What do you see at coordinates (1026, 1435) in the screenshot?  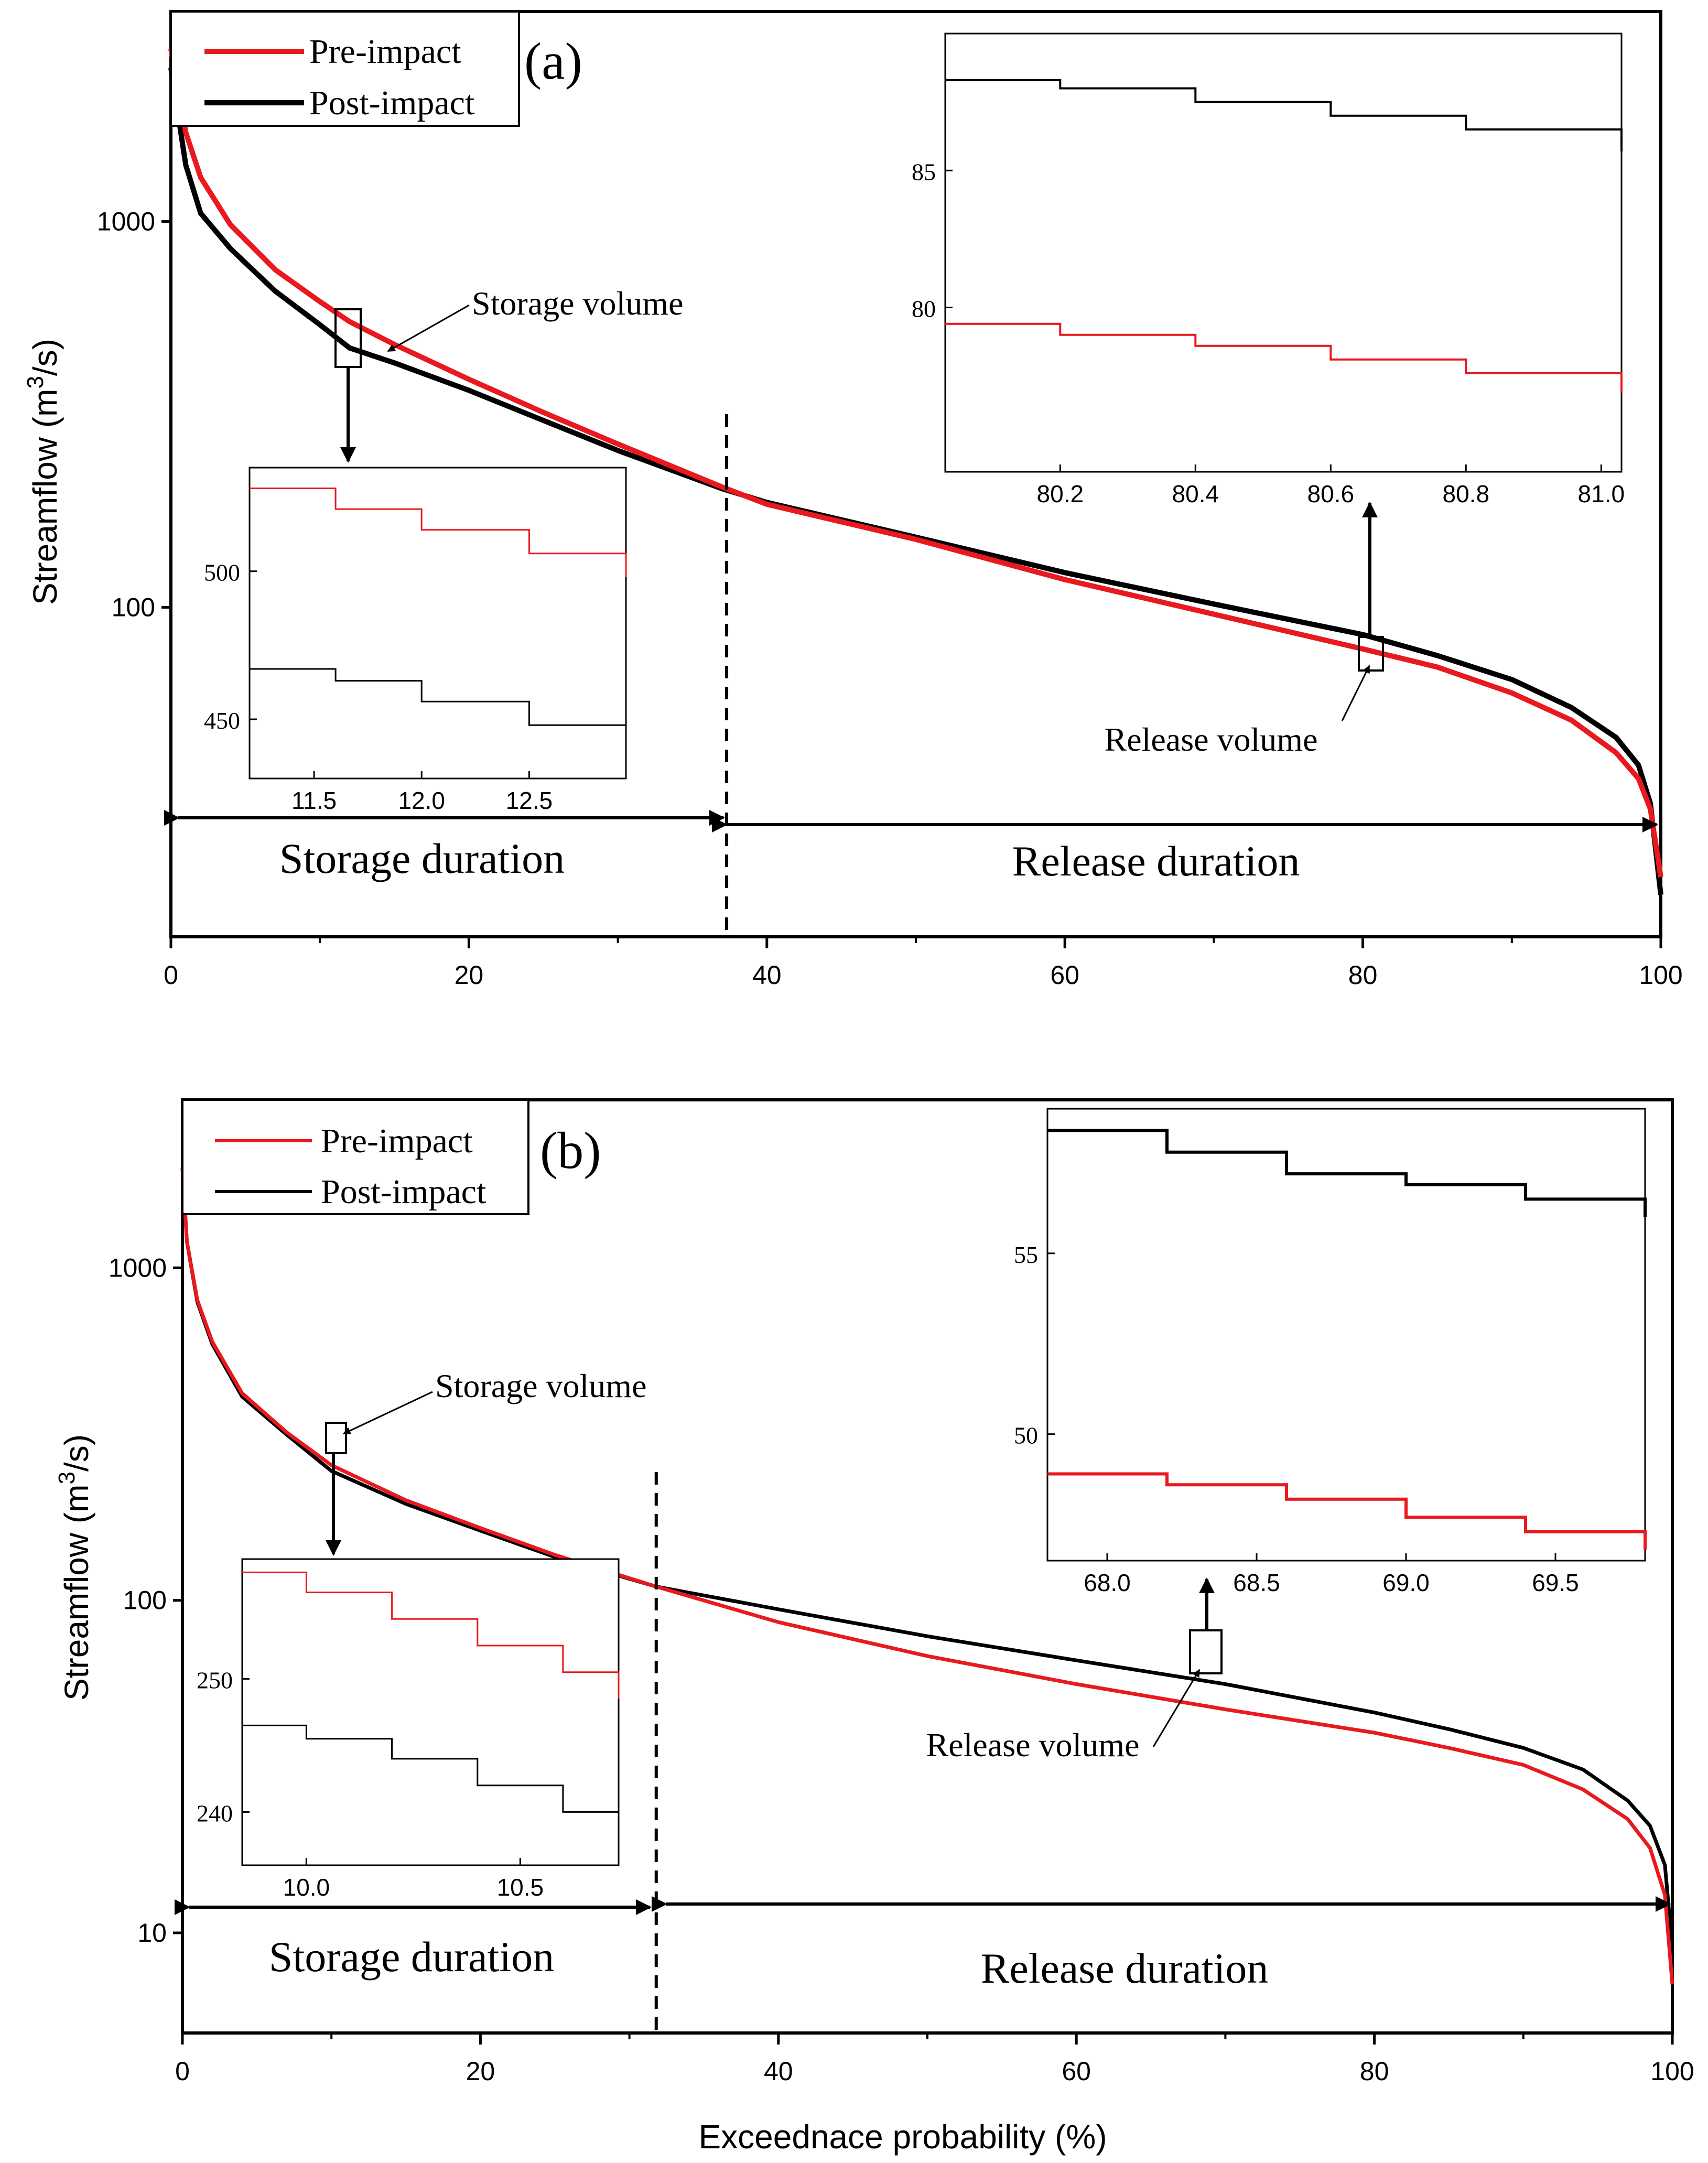 I see `inset-y-tick-label: 50` at bounding box center [1026, 1435].